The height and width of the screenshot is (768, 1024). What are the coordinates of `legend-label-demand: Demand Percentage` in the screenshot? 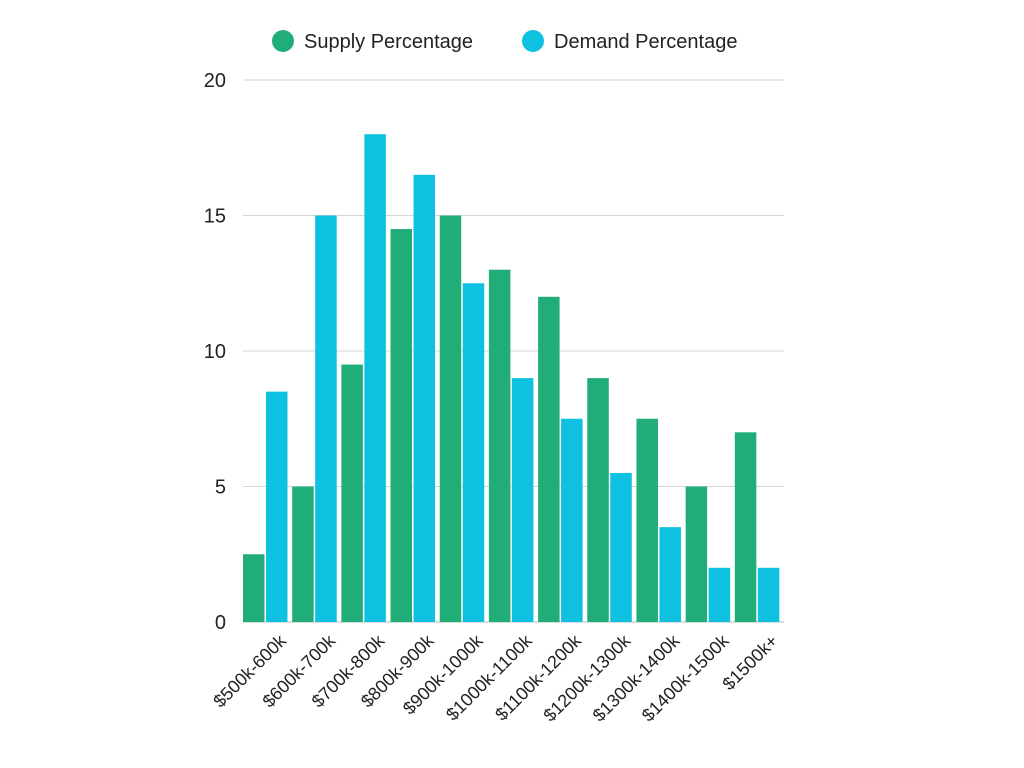 It's located at (645, 42).